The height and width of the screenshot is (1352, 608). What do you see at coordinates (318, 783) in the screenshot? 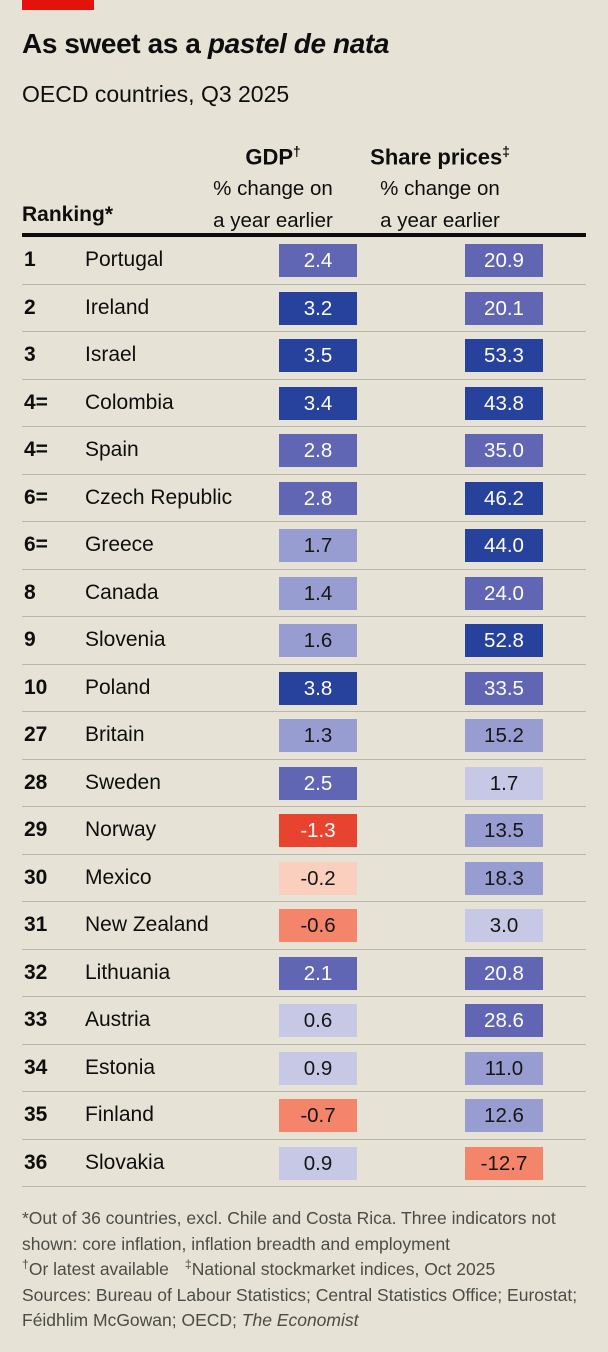
I see `gdp-value-cell: 2.5` at bounding box center [318, 783].